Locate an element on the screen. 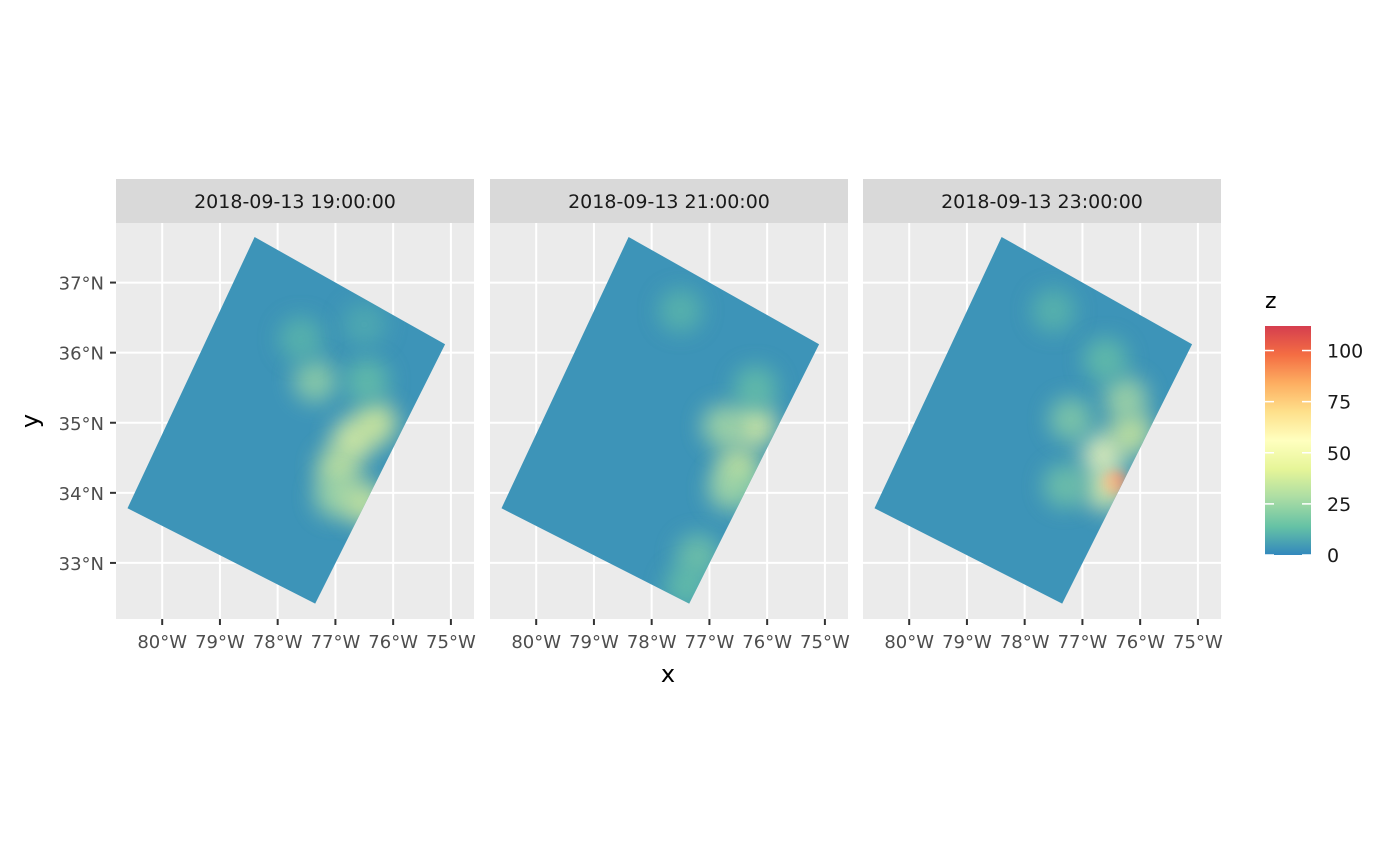  facet-strip-label: 2018-09-13 23:00:00 is located at coordinates (1042, 202).